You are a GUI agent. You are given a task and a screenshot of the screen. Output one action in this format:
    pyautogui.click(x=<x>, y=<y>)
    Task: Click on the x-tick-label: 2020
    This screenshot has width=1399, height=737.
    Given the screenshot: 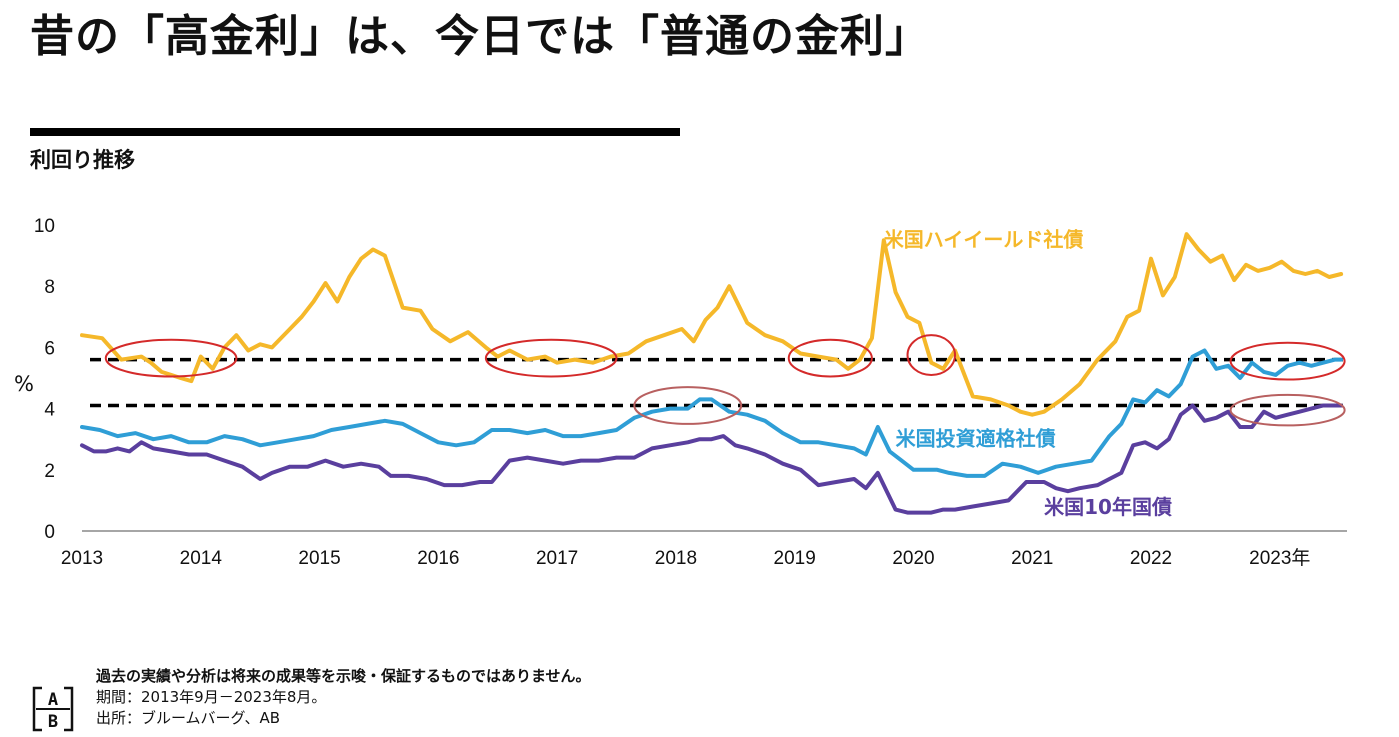 What is the action you would take?
    pyautogui.click(x=913, y=558)
    